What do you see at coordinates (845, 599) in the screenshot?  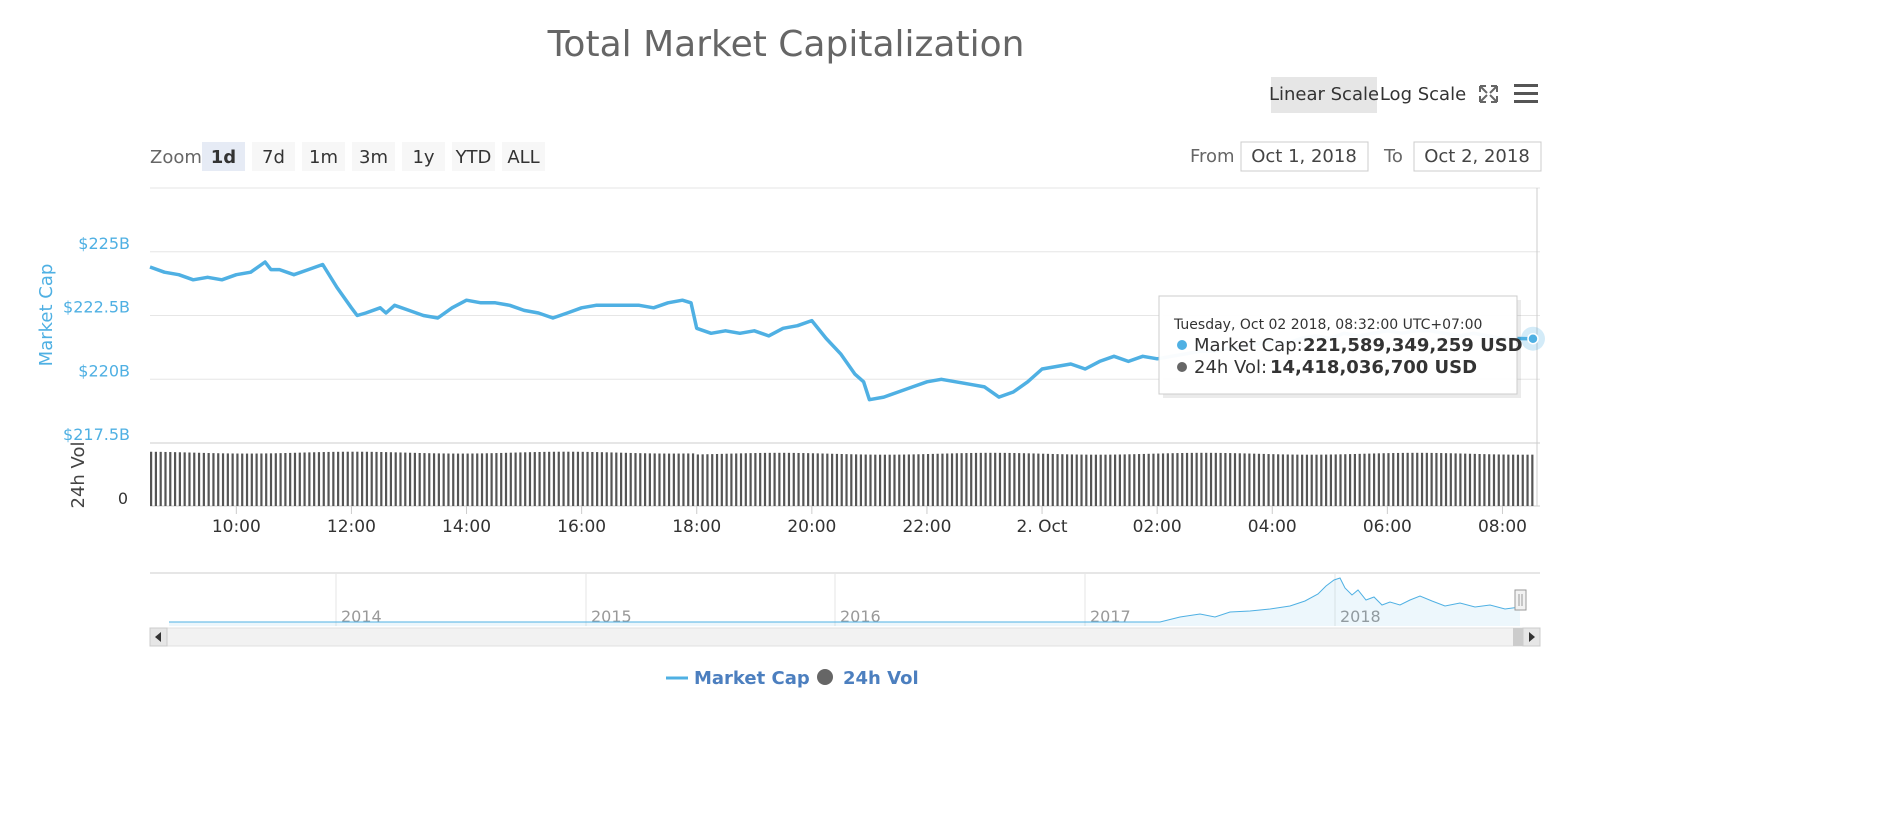 I see `navigator: 2014 2015 2016 2017 2018` at bounding box center [845, 599].